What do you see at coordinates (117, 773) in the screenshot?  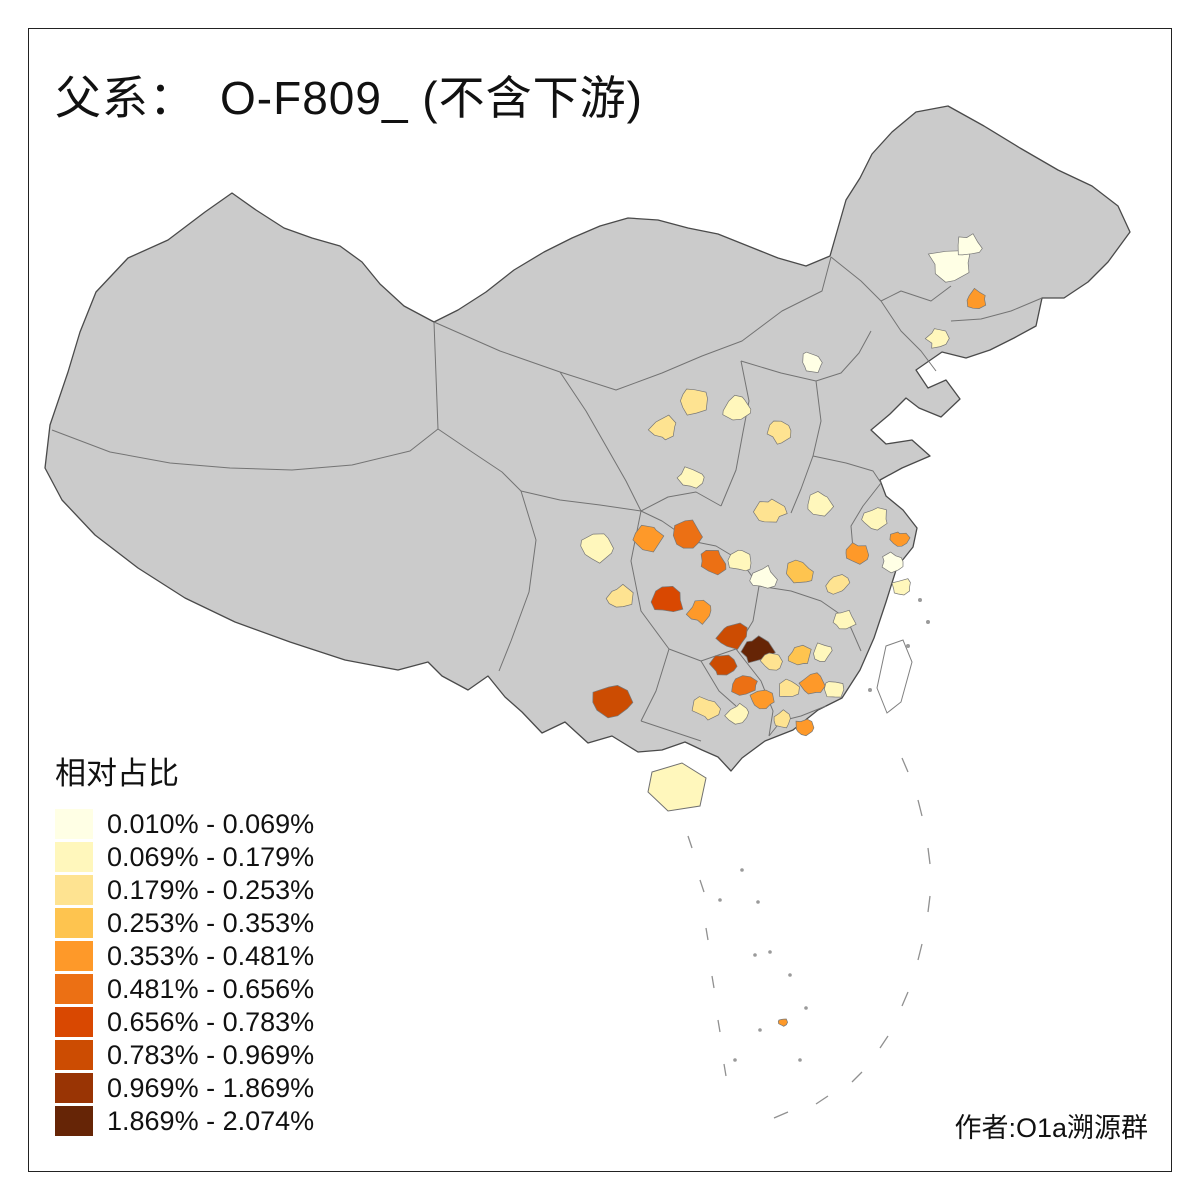 I see `legend-title: 相对占比` at bounding box center [117, 773].